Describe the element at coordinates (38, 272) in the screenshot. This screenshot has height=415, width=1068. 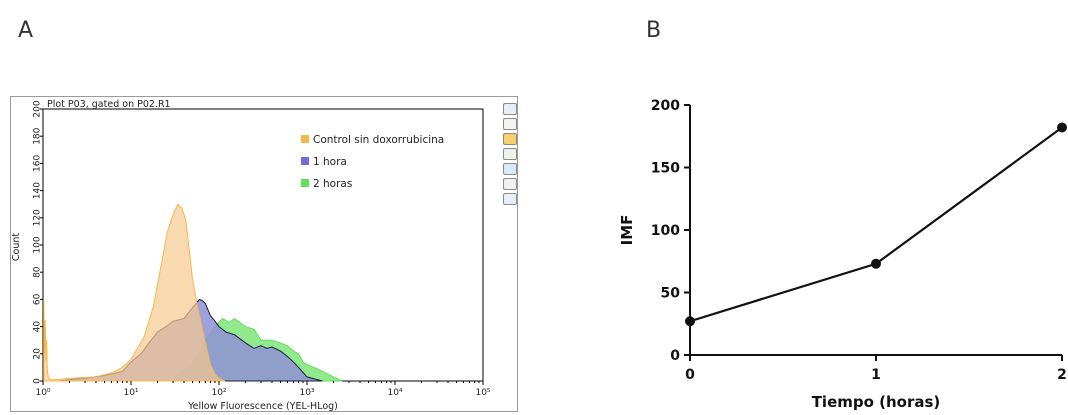
I see `y-tick-label: 80` at that location.